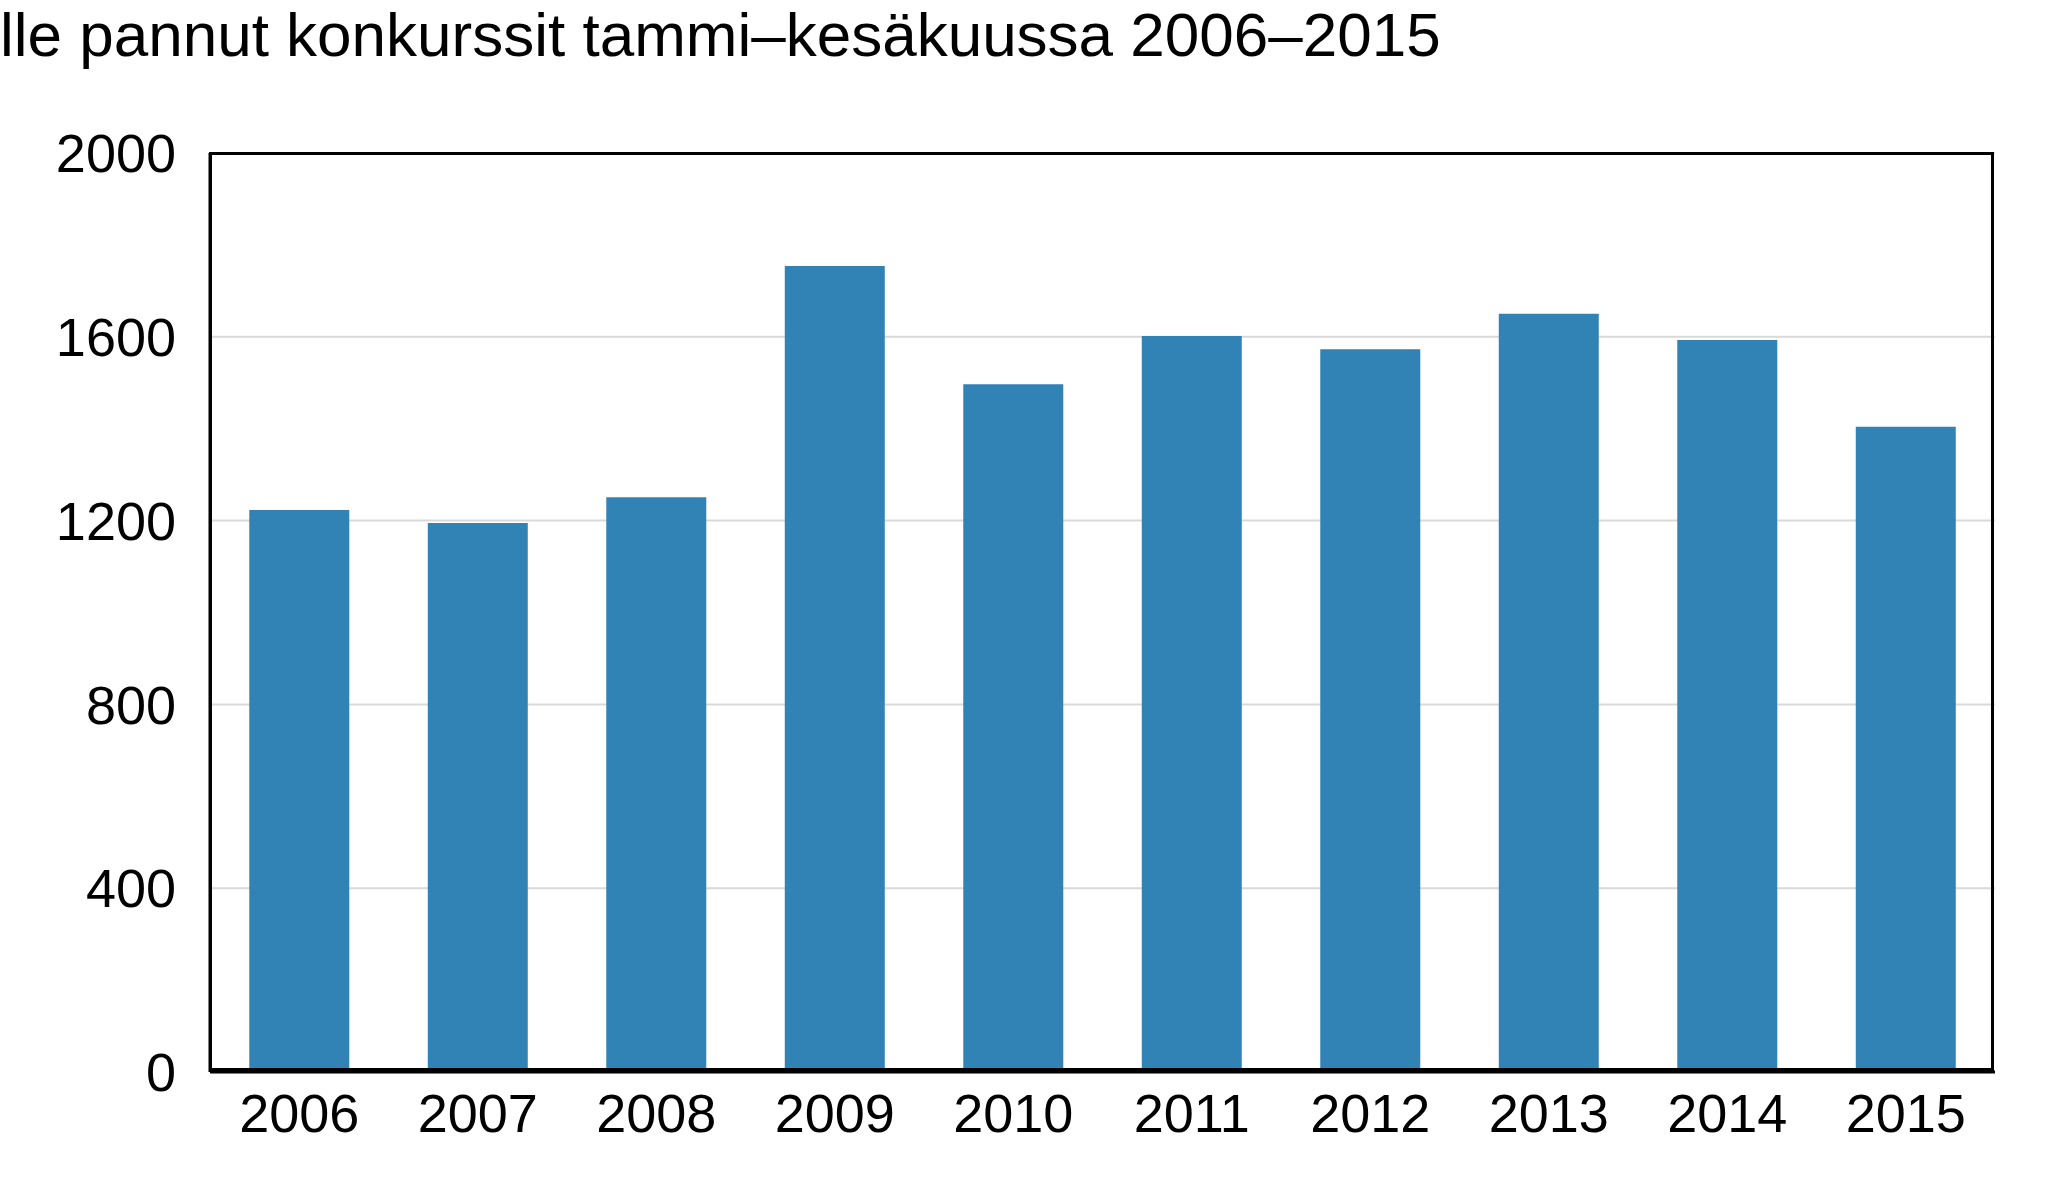  I want to click on x-tick-label: 2006, so click(299, 1113).